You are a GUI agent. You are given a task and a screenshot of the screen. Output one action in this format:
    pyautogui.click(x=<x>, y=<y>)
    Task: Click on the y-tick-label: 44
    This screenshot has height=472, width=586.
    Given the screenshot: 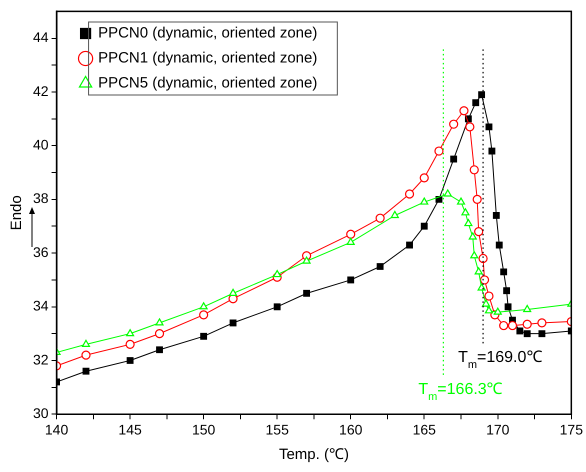 What is the action you would take?
    pyautogui.click(x=40, y=37)
    